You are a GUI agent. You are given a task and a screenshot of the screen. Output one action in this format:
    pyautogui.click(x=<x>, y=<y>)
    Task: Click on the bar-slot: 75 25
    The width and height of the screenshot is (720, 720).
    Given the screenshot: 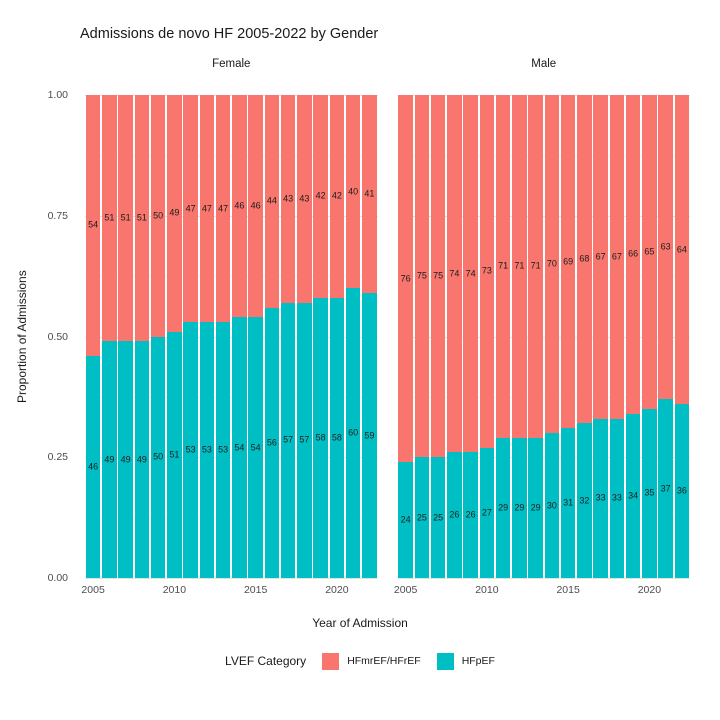 What is the action you would take?
    pyautogui.click(x=438, y=336)
    